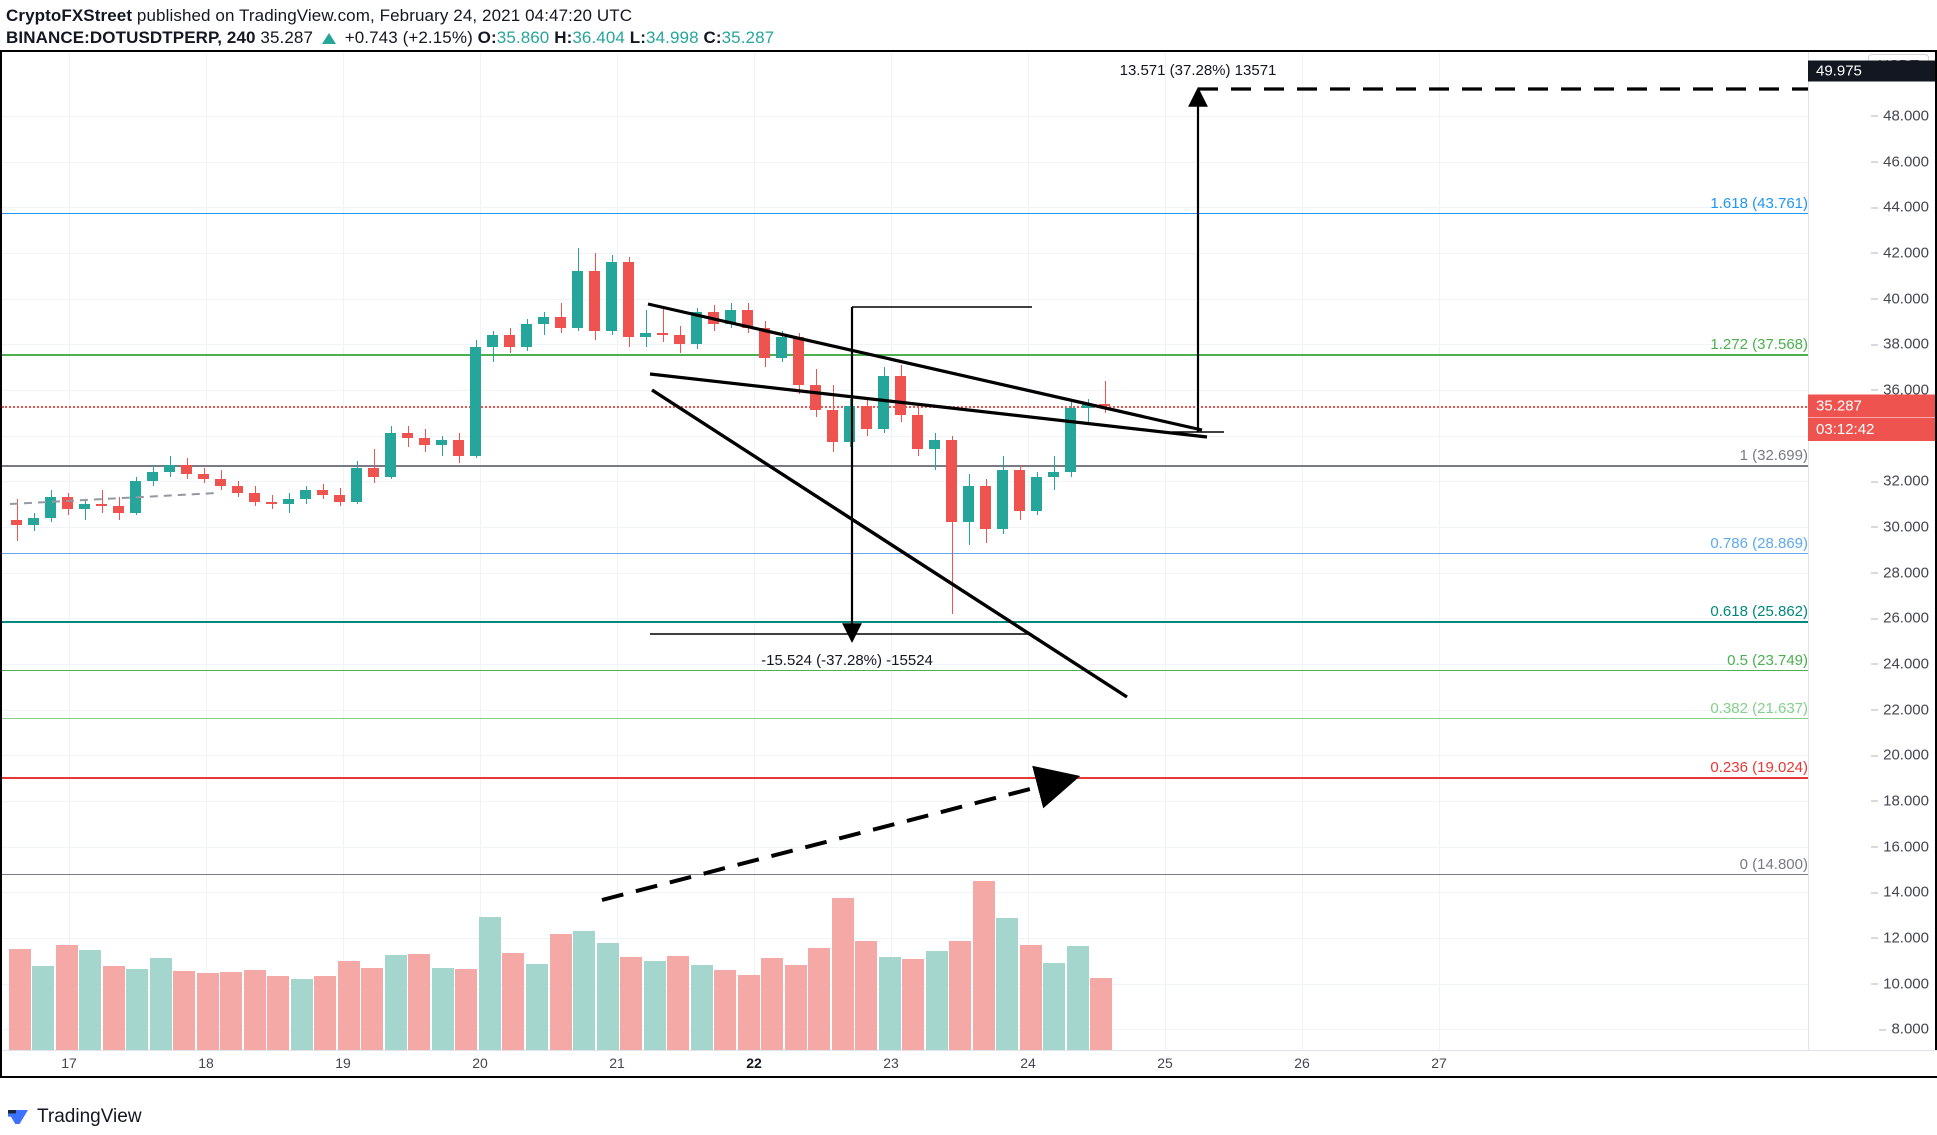 The image size is (1937, 1135). Describe the element at coordinates (523, 37) in the screenshot. I see `open-value: 35.860` at that location.